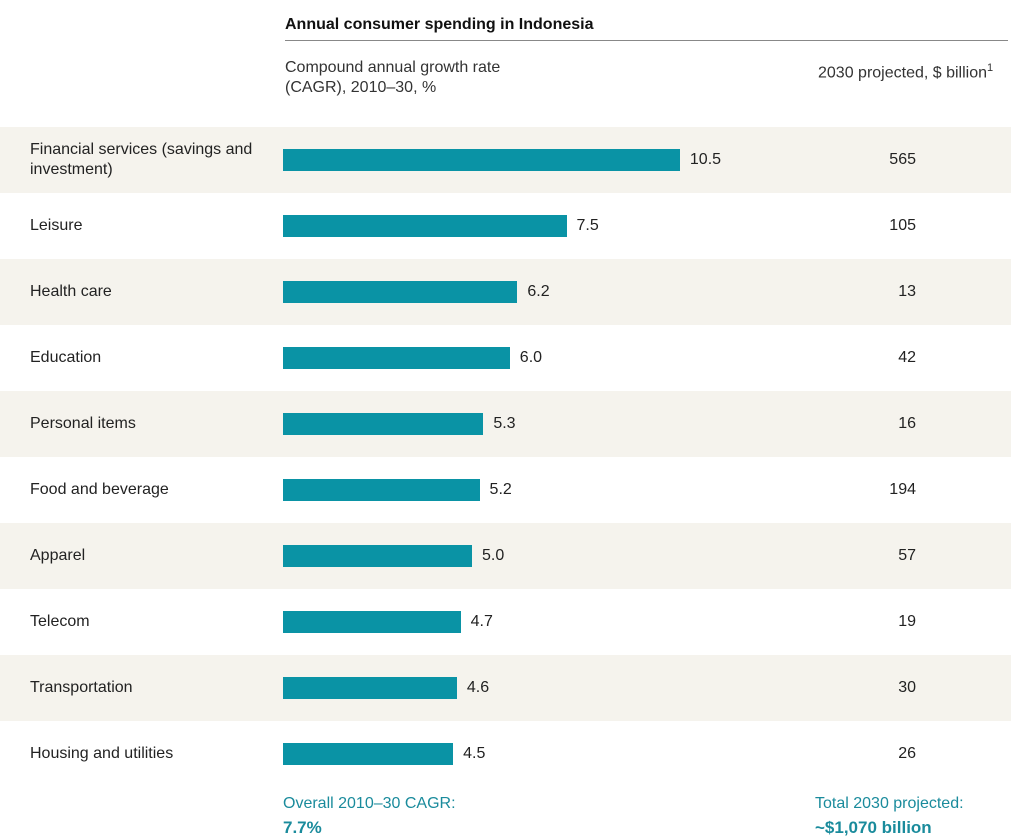 The height and width of the screenshot is (840, 1011). I want to click on category-label: Housing and utilities, so click(102, 753).